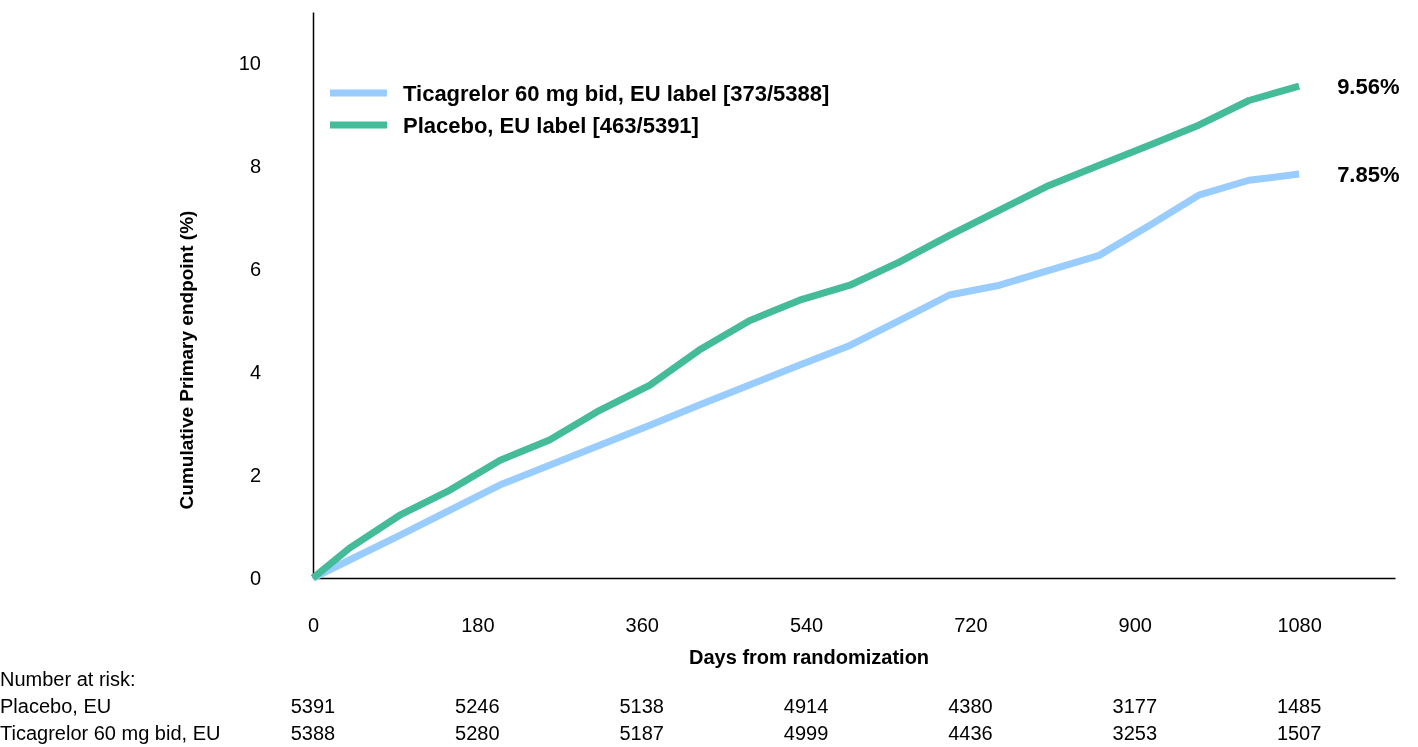  I want to click on text: Placebo, EU, so click(56, 706).